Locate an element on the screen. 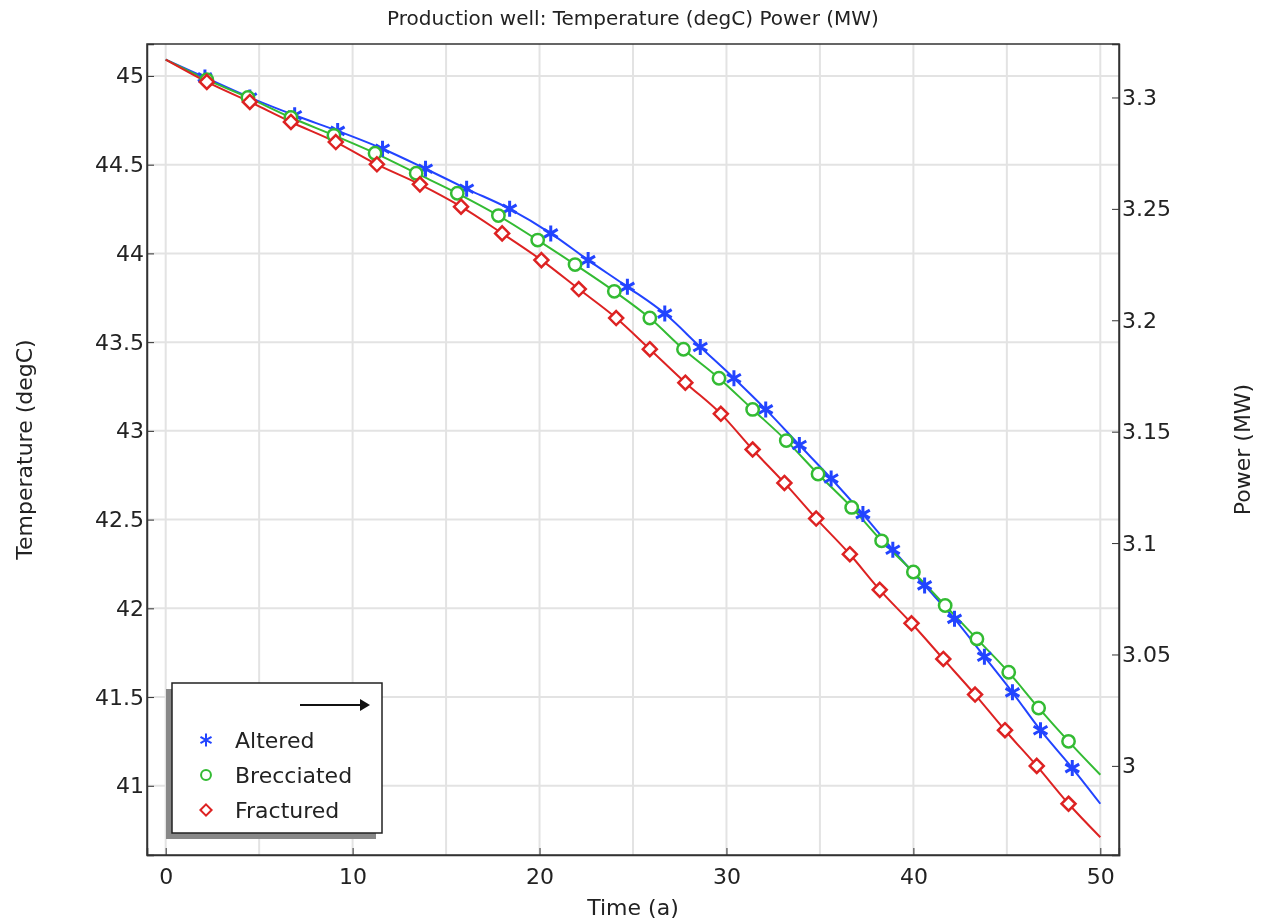  legend-label: Fractured is located at coordinates (287, 810).